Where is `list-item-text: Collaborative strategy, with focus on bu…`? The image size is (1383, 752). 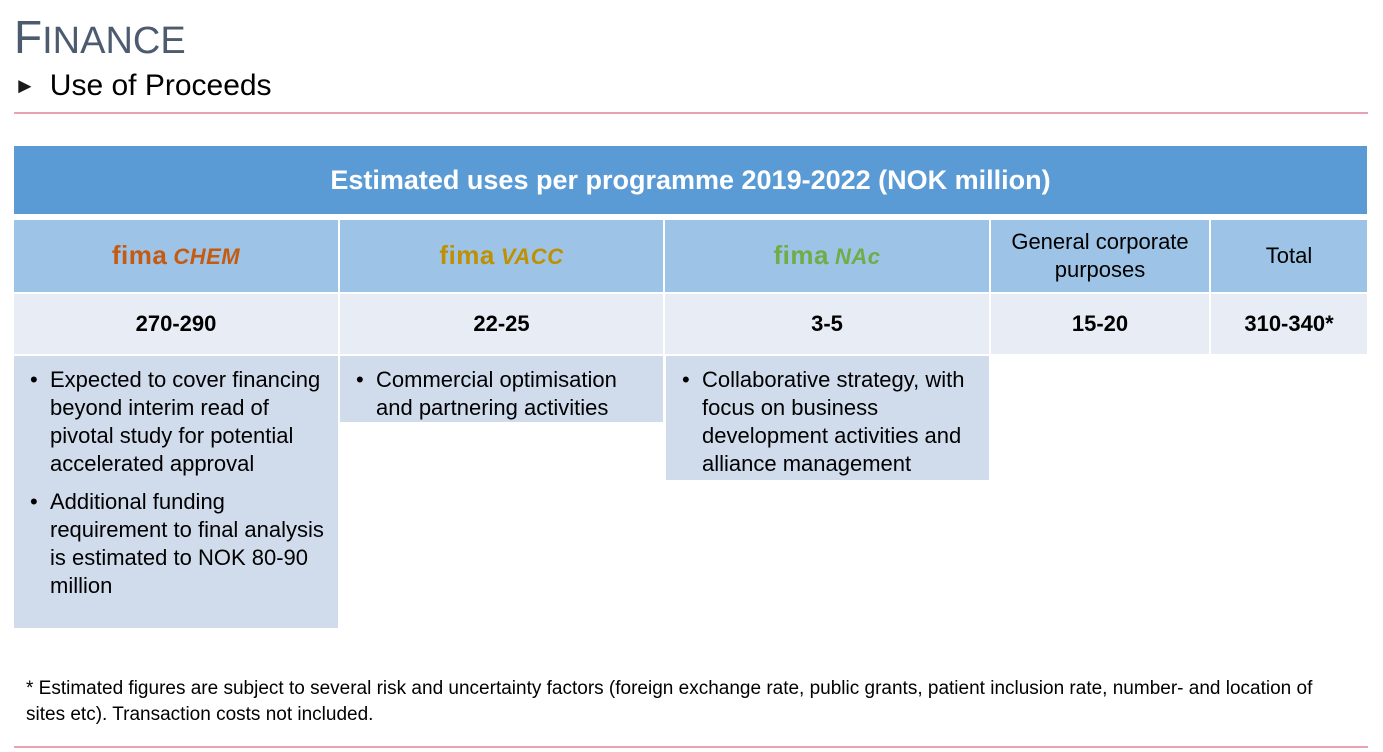 list-item-text: Collaborative strategy, with focus on bu… is located at coordinates (833, 421).